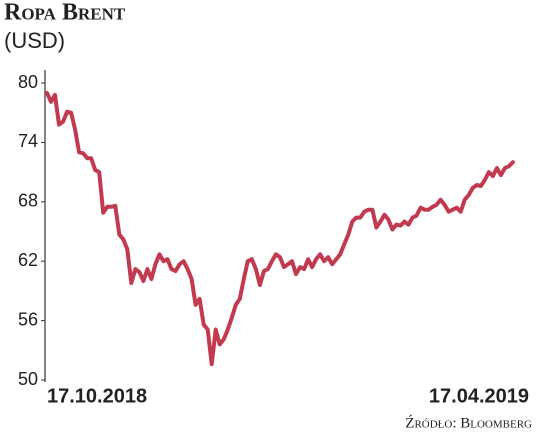  Describe the element at coordinates (28, 201) in the screenshot. I see `y-tick-label: 68` at that location.